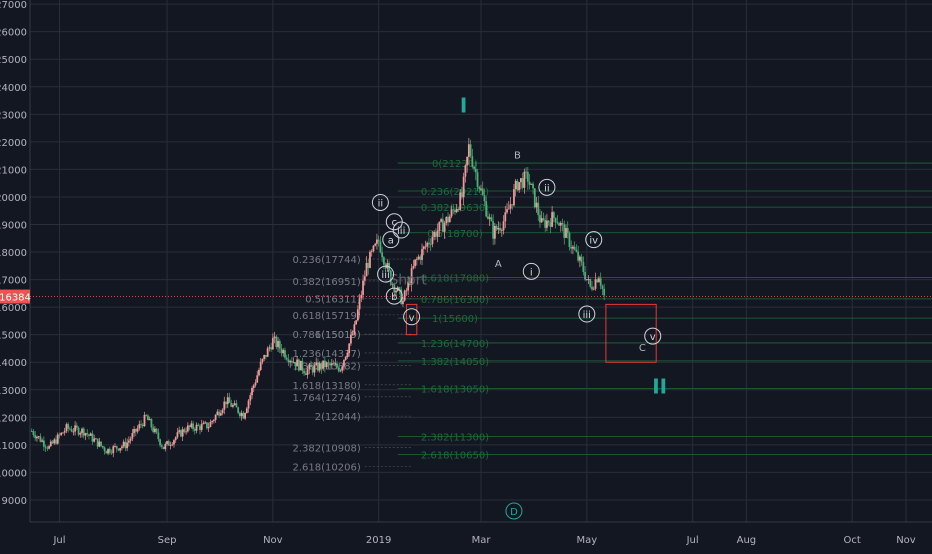 This screenshot has width=932, height=554. I want to click on wave-label-text: D, so click(514, 512).